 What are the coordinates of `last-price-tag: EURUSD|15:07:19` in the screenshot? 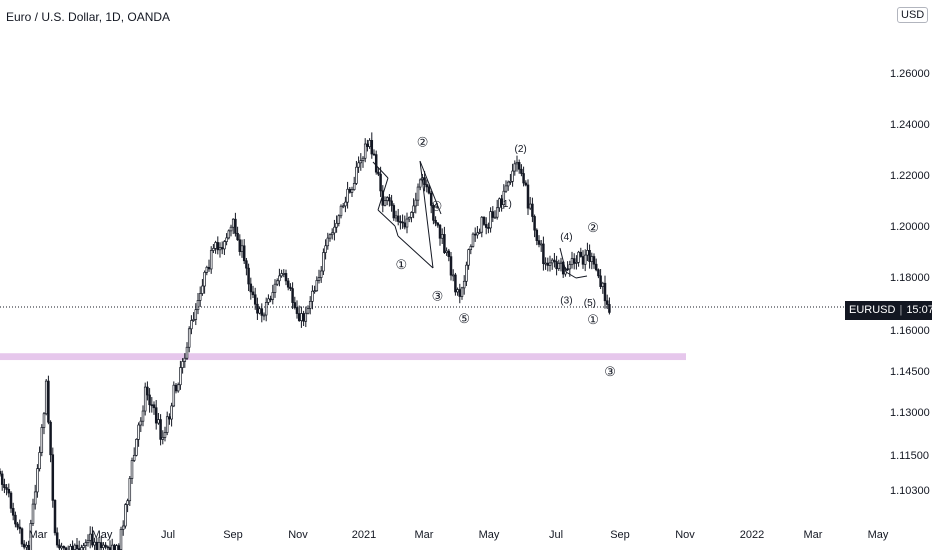 It's located at (888, 310).